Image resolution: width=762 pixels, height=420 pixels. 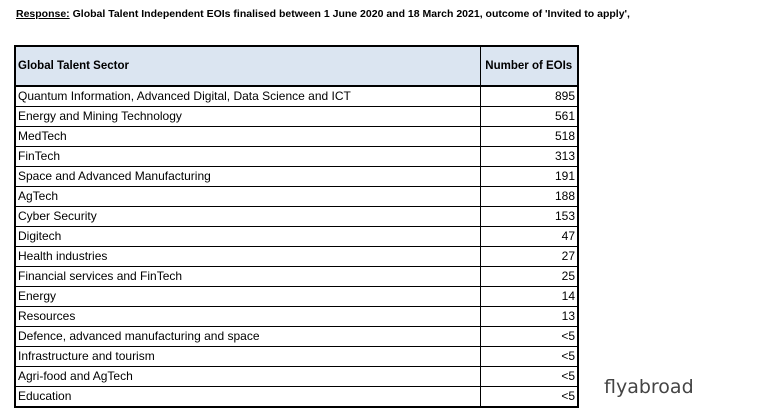 What do you see at coordinates (247, 66) in the screenshot?
I see `header-sector: Global Talent Sector` at bounding box center [247, 66].